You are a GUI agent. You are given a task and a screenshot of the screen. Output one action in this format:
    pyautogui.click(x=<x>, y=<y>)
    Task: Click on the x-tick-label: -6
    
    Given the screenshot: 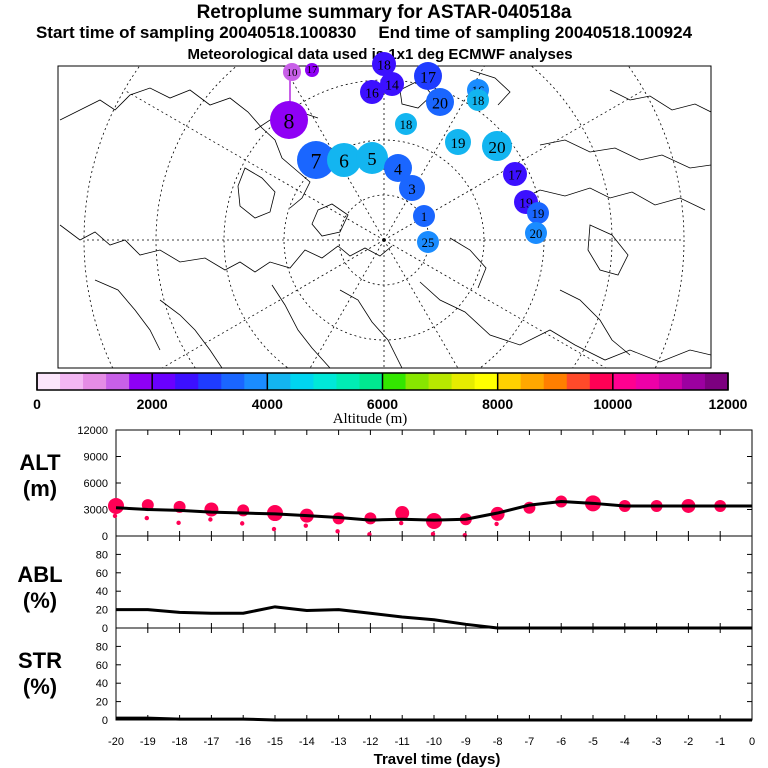 What is the action you would take?
    pyautogui.click(x=561, y=742)
    